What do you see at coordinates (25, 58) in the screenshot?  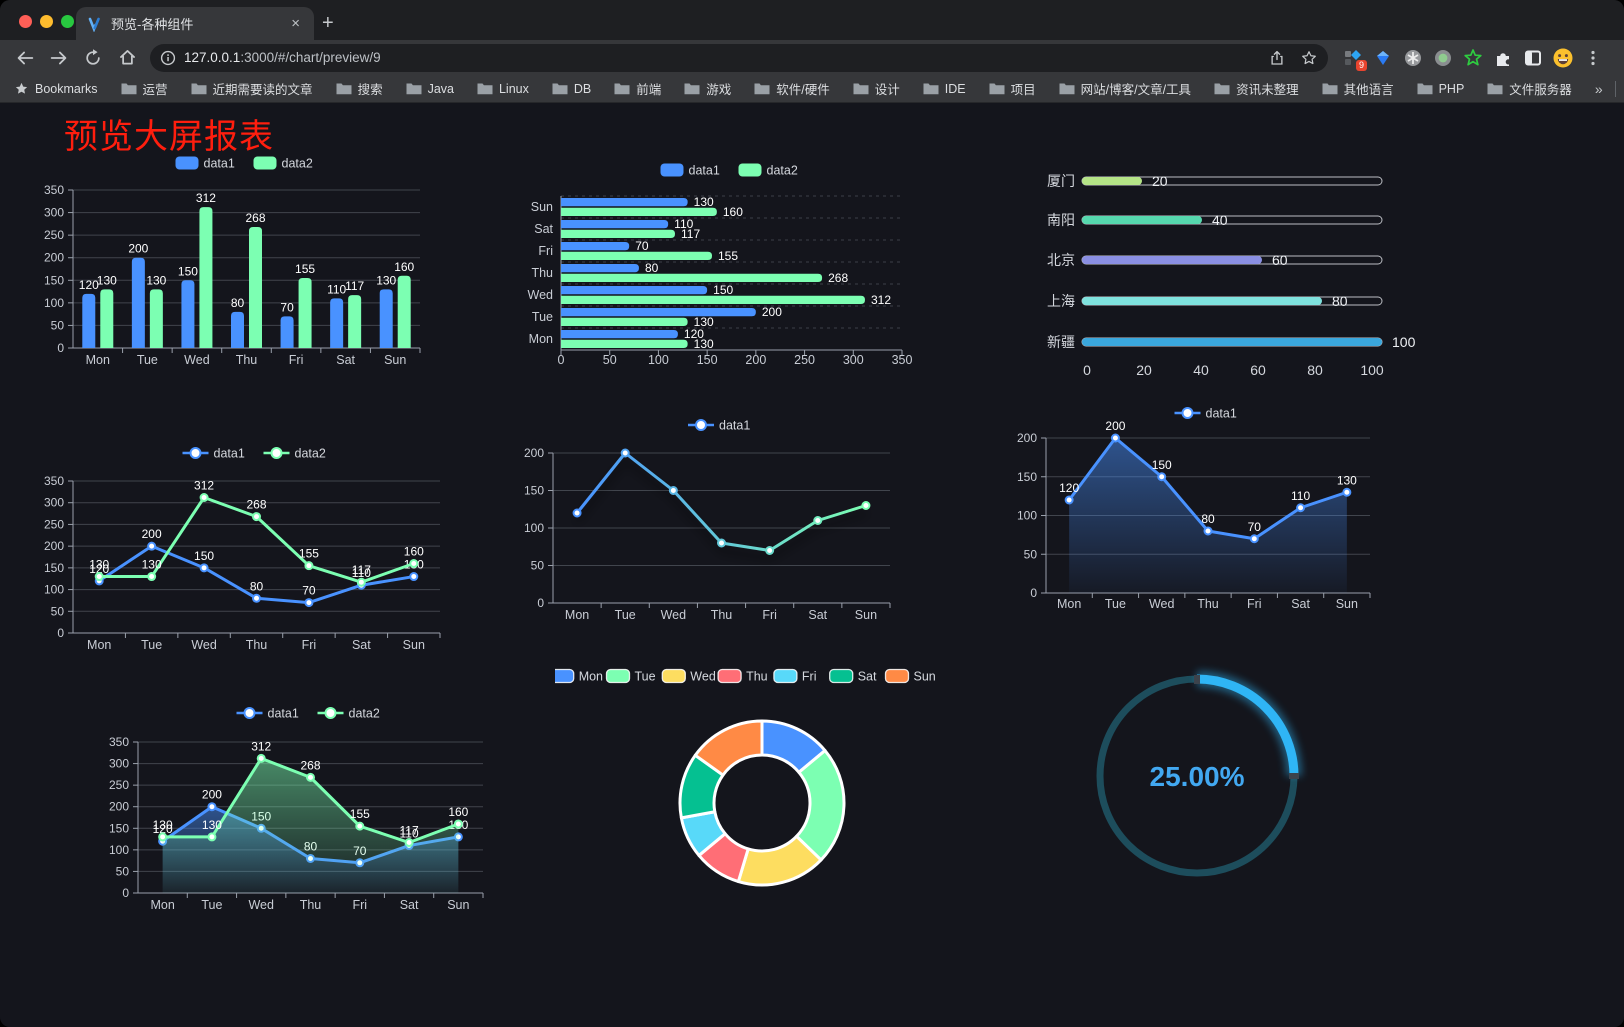 I see `back-button` at bounding box center [25, 58].